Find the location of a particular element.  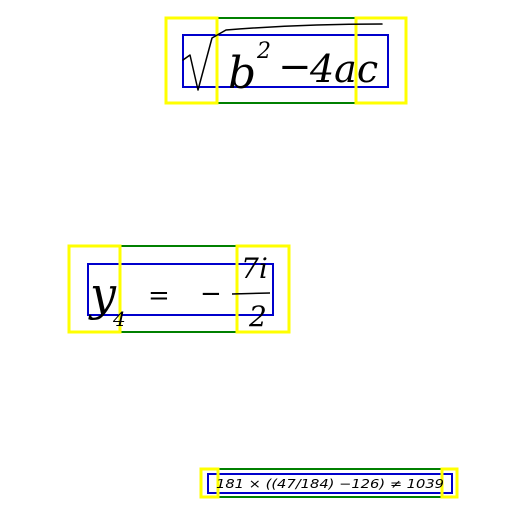

formula-3-blue-box is located at coordinates (330, 483).